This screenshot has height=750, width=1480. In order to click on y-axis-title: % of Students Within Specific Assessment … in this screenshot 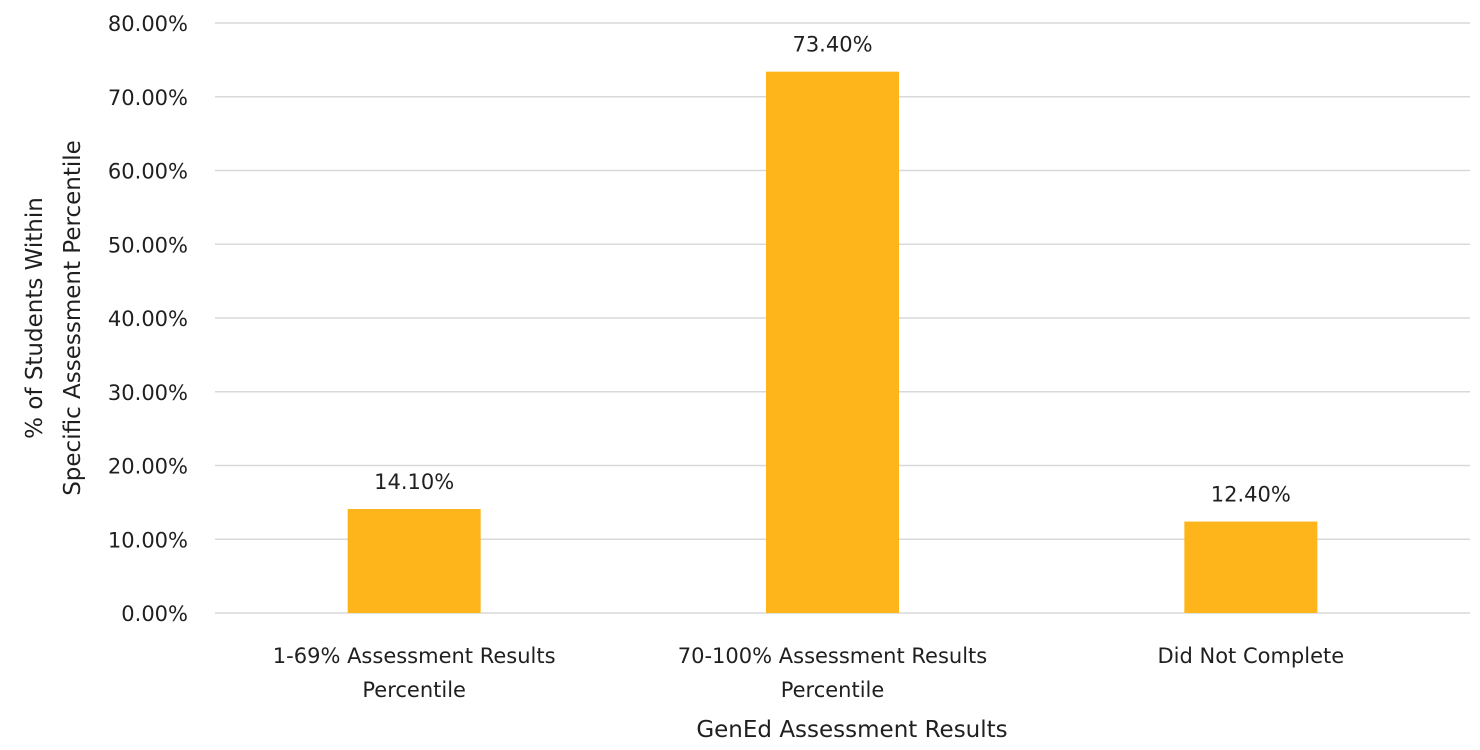, I will do `click(54, 318)`.